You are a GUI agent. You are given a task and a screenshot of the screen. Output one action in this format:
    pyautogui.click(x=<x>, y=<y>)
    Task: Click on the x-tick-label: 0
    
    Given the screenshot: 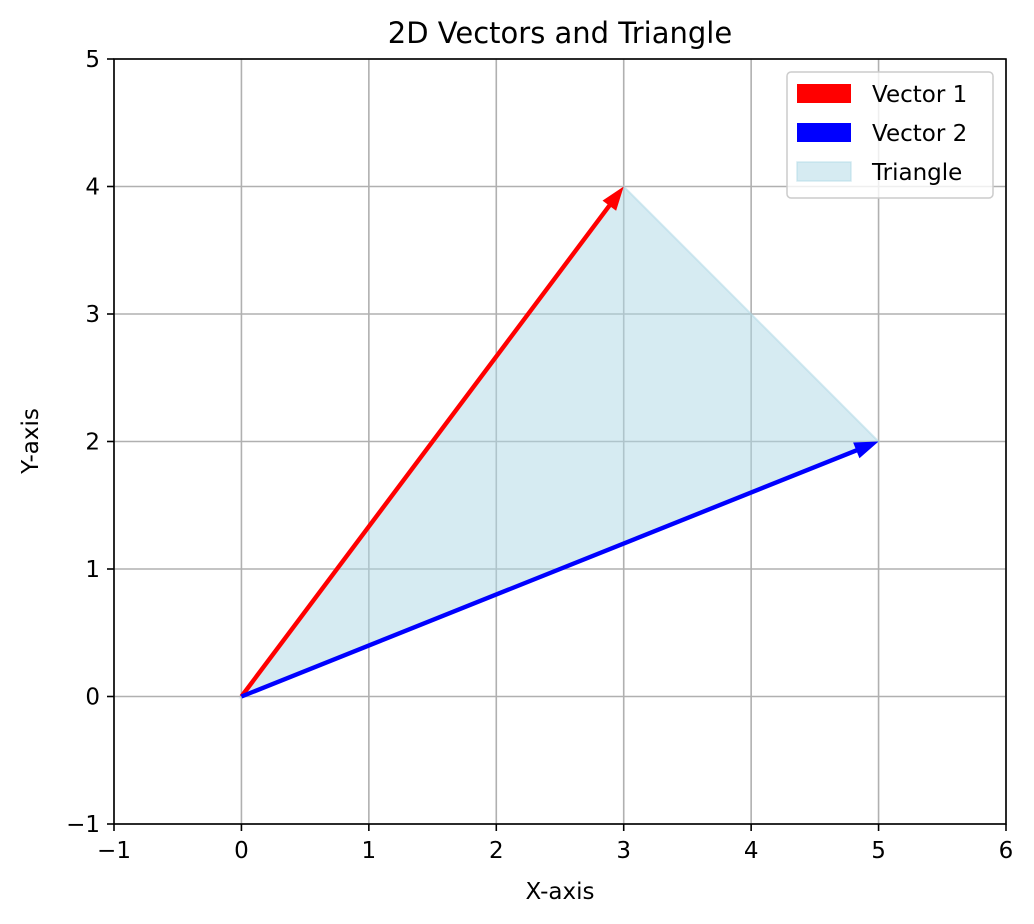 What is the action you would take?
    pyautogui.click(x=241, y=851)
    